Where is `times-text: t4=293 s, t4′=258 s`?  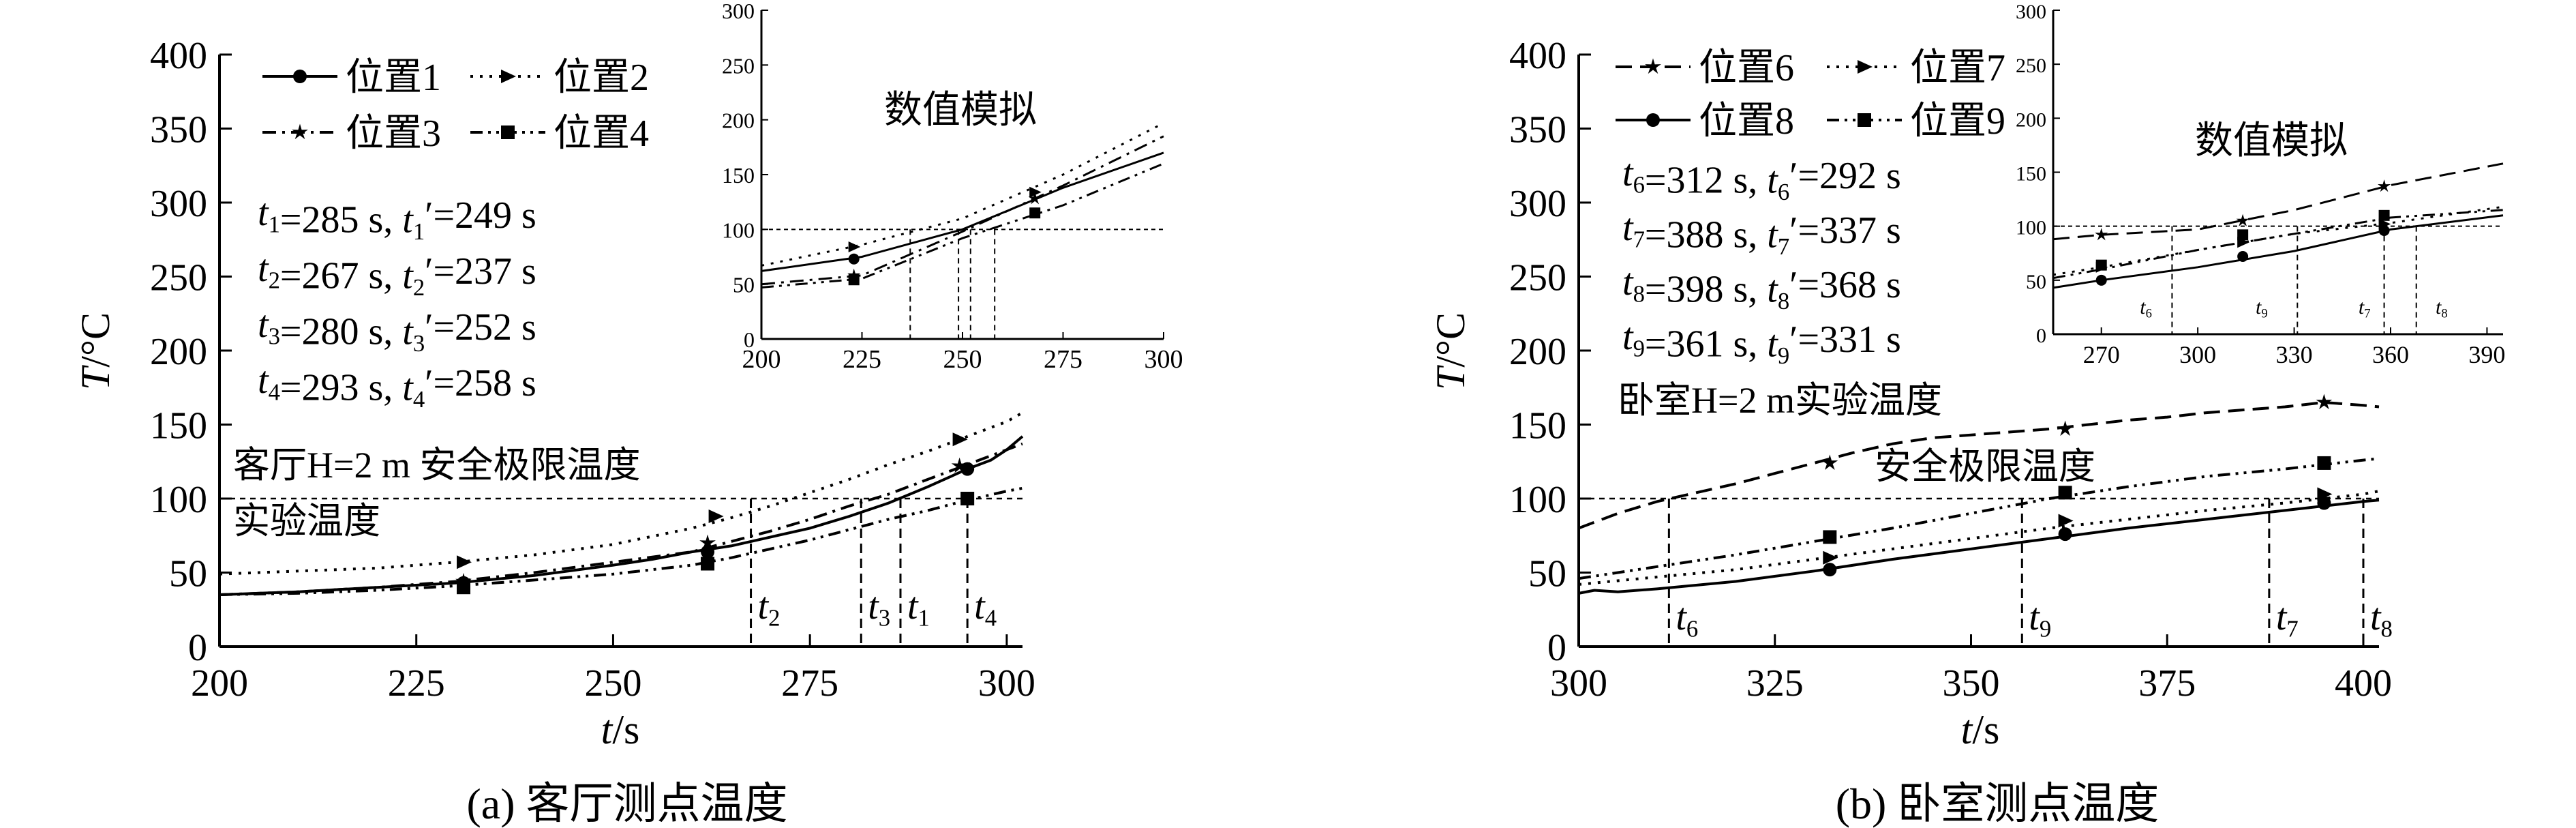 times-text: t4=293 s, t4′=258 s is located at coordinates (397, 386).